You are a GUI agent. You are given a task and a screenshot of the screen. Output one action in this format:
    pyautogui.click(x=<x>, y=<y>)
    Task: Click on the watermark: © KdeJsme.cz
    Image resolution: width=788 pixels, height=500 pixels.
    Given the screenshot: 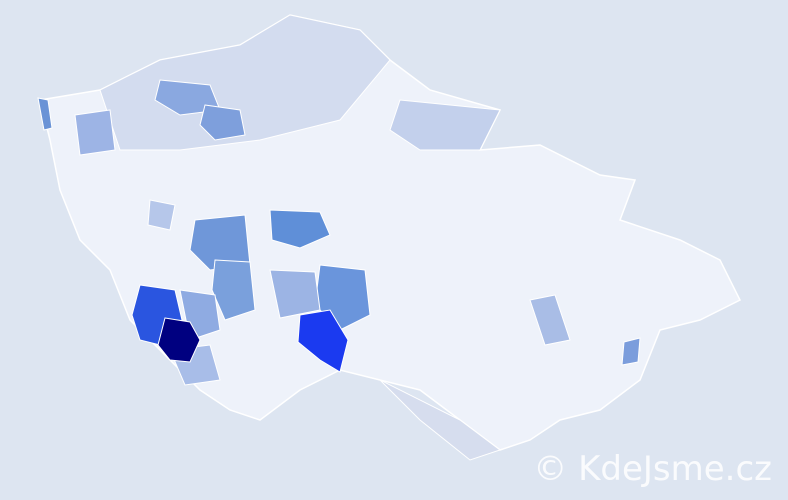 What is the action you would take?
    pyautogui.click(x=652, y=469)
    